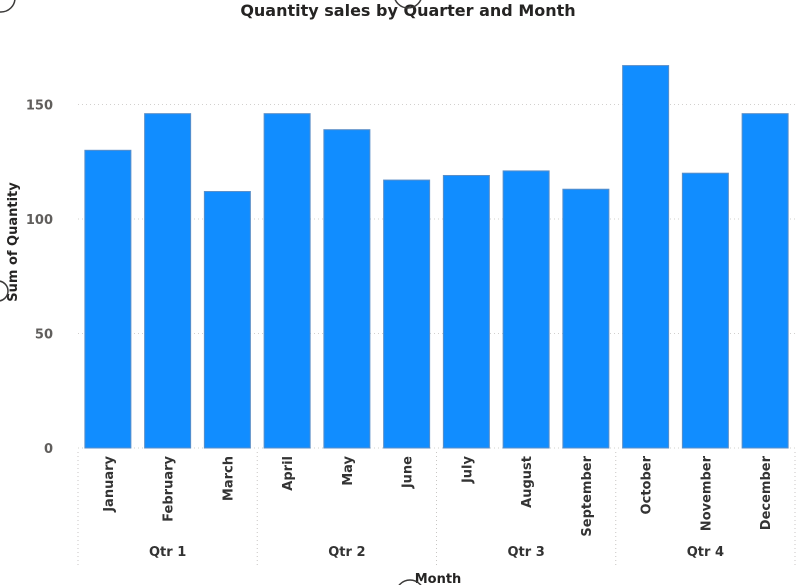 The width and height of the screenshot is (800, 585). What do you see at coordinates (287, 281) in the screenshot?
I see `bar-april` at bounding box center [287, 281].